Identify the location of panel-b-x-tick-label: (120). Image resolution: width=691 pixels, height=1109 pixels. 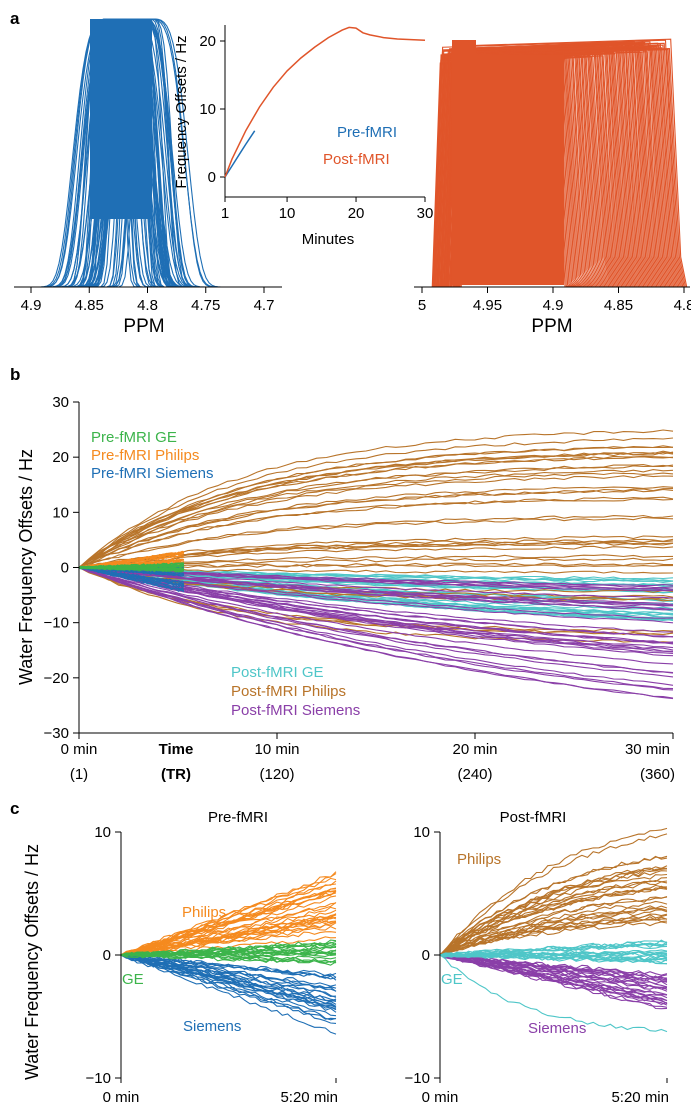
(276, 774).